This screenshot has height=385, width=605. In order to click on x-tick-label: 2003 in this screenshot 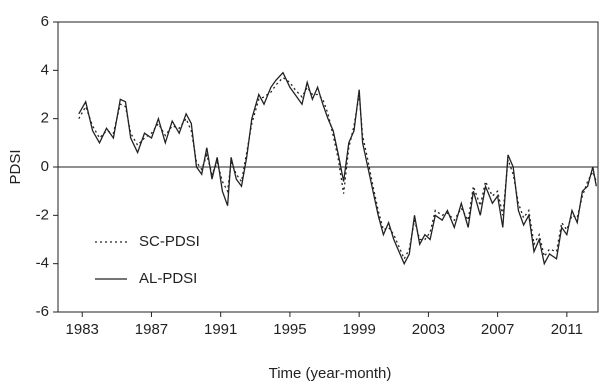, I will do `click(428, 329)`.